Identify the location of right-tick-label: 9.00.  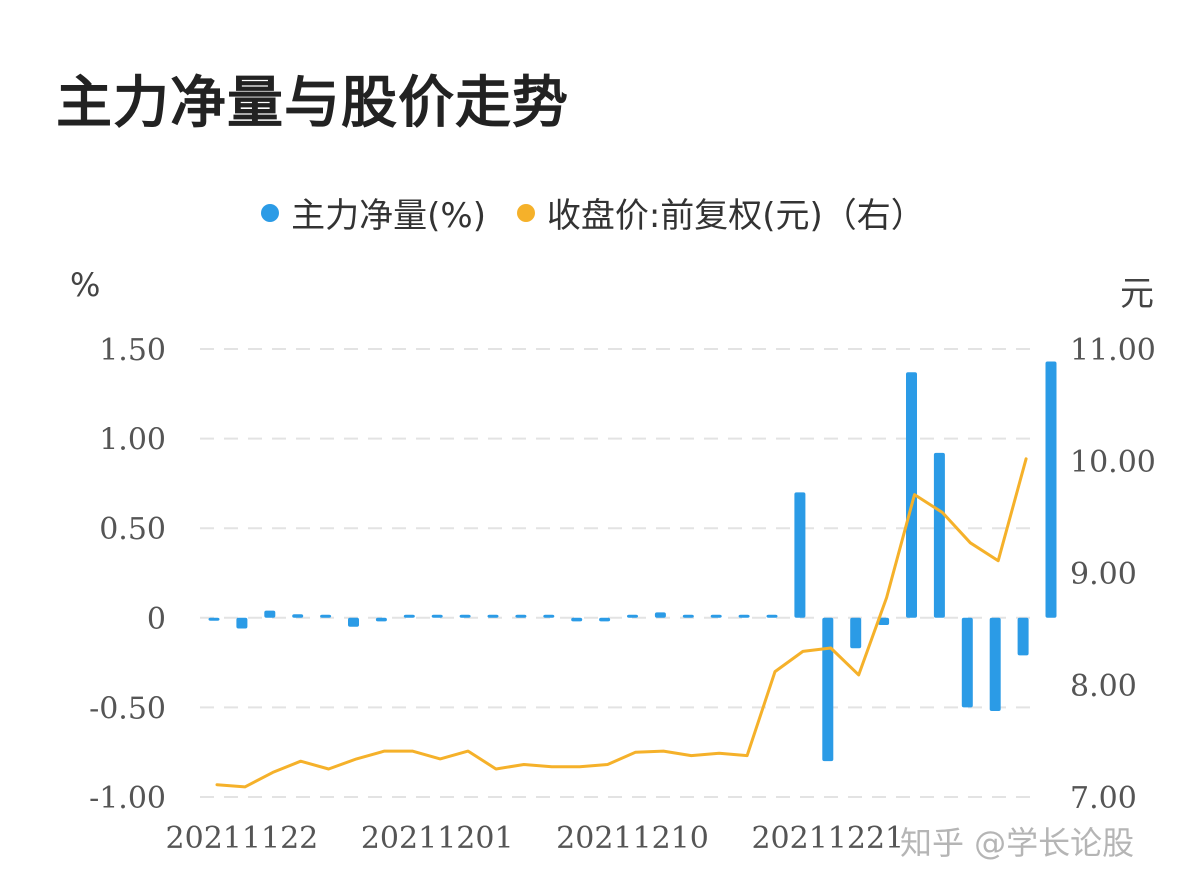
(1103, 574).